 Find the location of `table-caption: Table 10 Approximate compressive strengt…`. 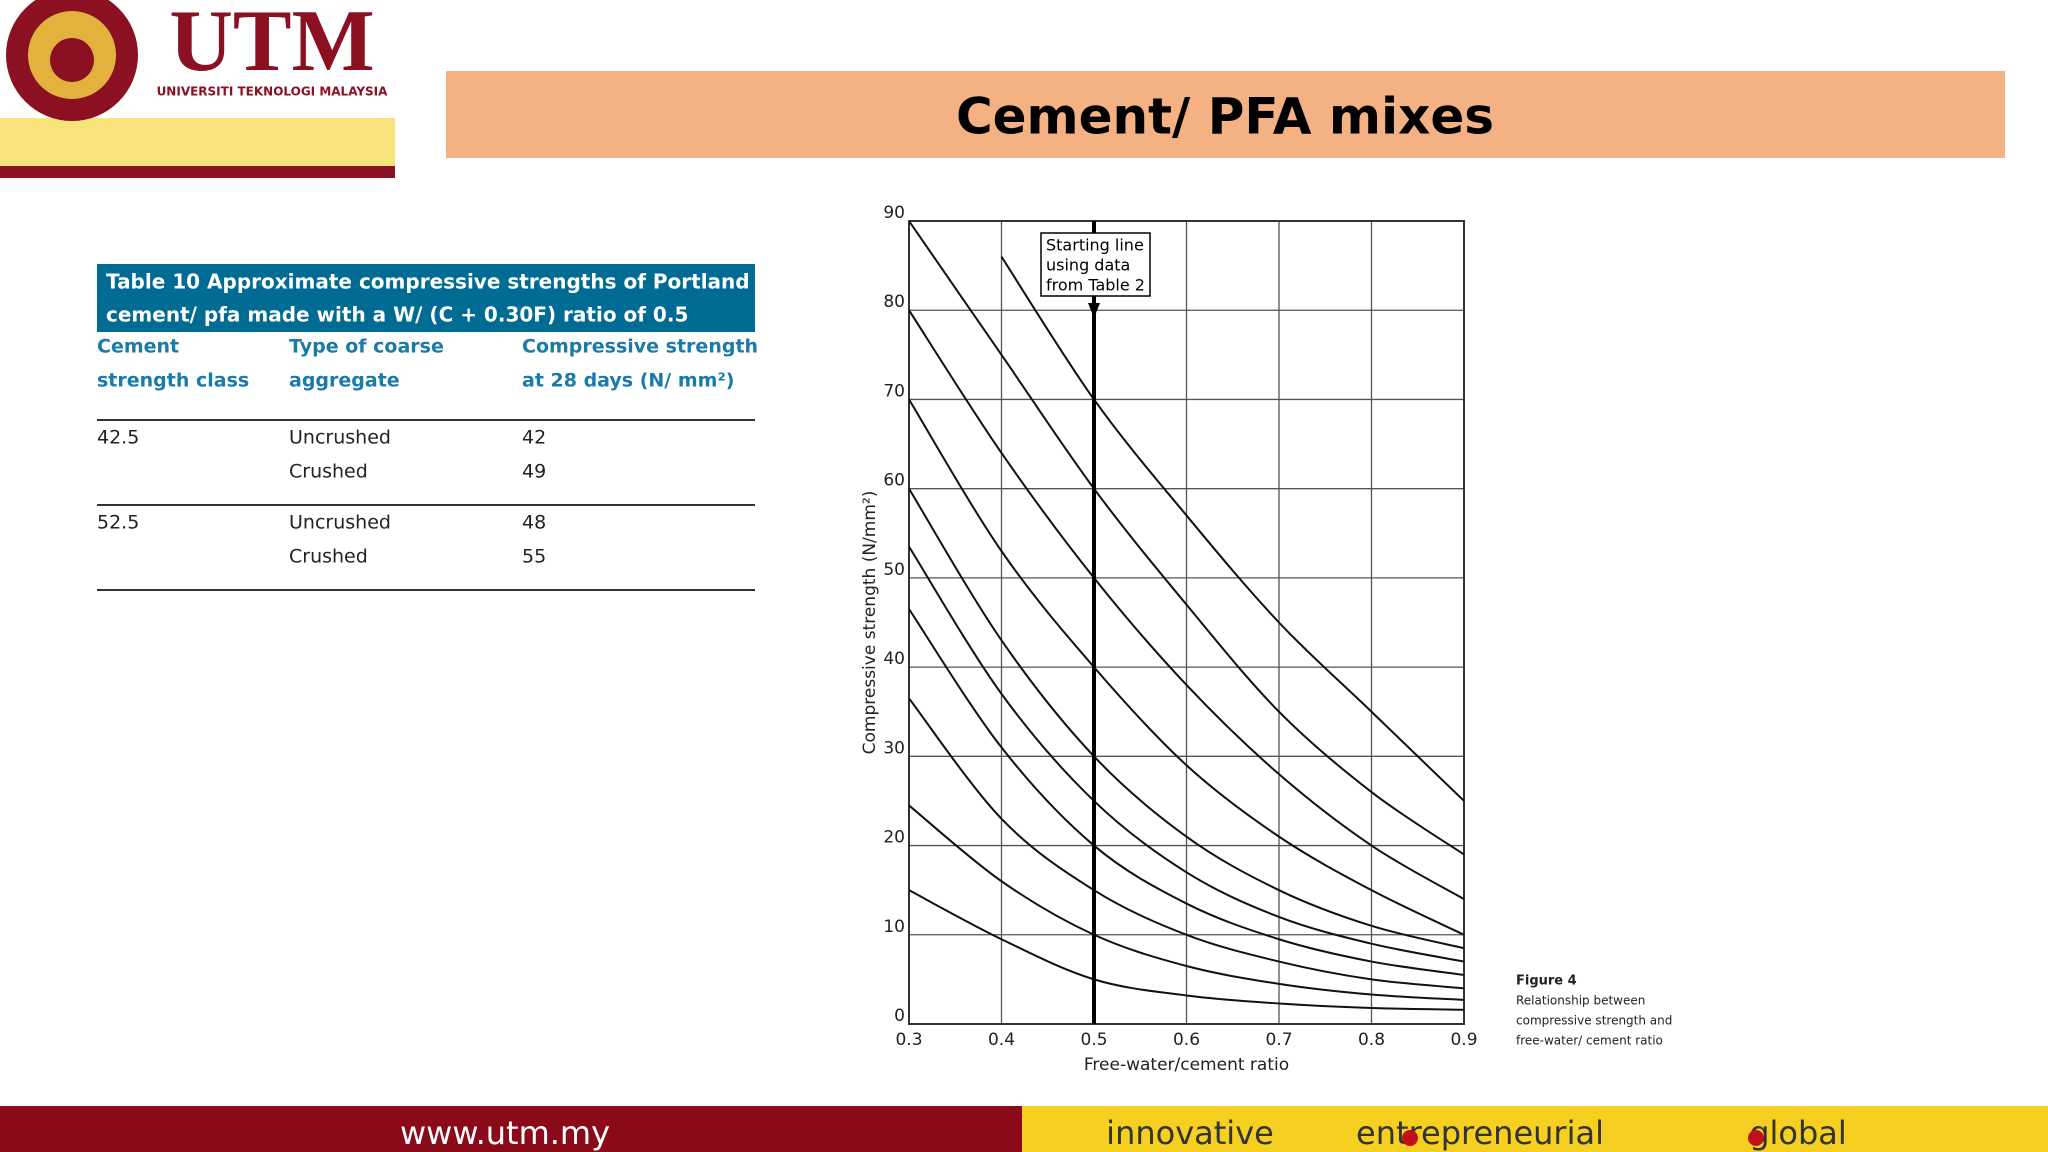

table-caption: Table 10 Approximate compressive strengt… is located at coordinates (428, 282).